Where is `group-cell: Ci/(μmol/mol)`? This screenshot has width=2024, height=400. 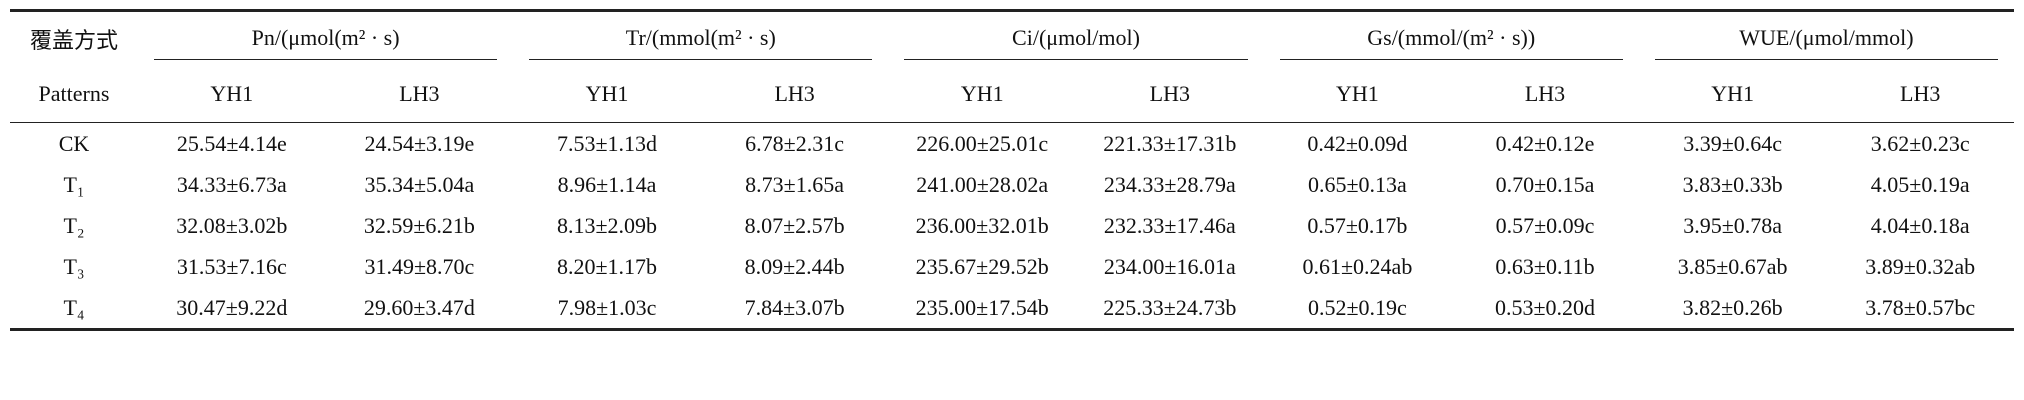
group-cell: Ci/(μmol/mol) is located at coordinates (1075, 39).